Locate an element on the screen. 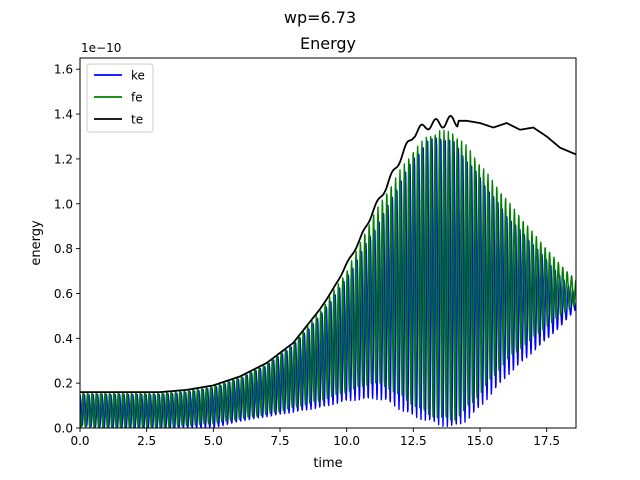 This screenshot has height=480, width=640. y-tick-label: 0.0 is located at coordinates (63, 429).